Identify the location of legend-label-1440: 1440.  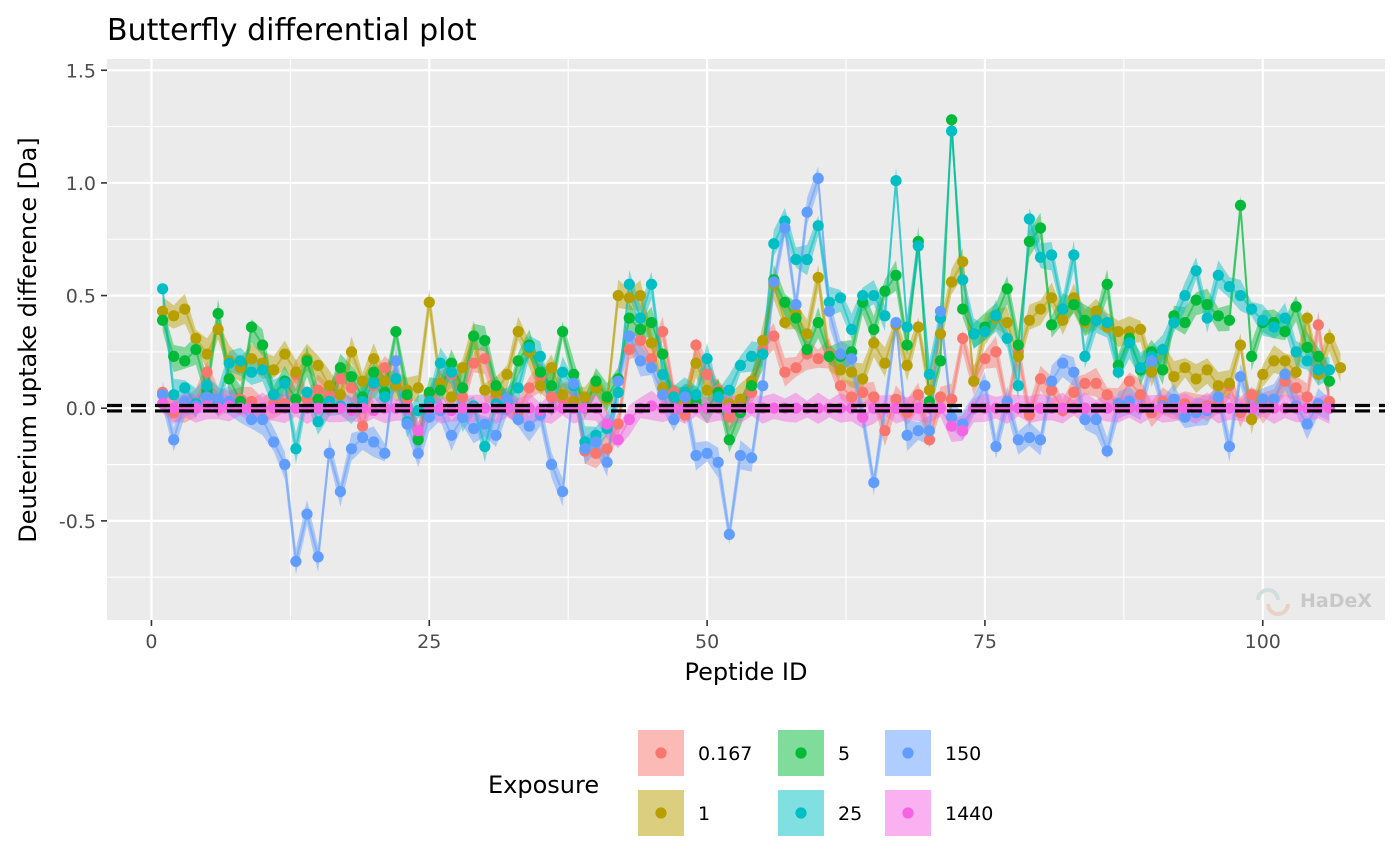
(969, 814).